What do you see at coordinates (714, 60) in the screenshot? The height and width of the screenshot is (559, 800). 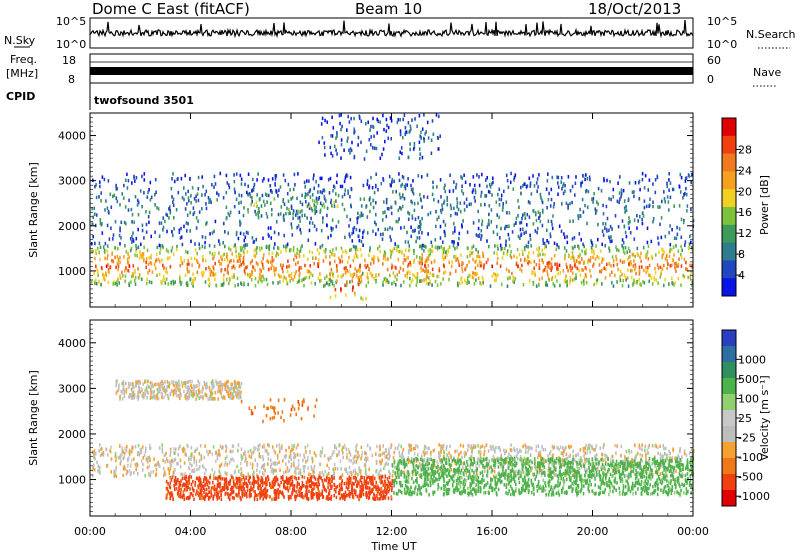 I see `nave-top-tick: 60` at bounding box center [714, 60].